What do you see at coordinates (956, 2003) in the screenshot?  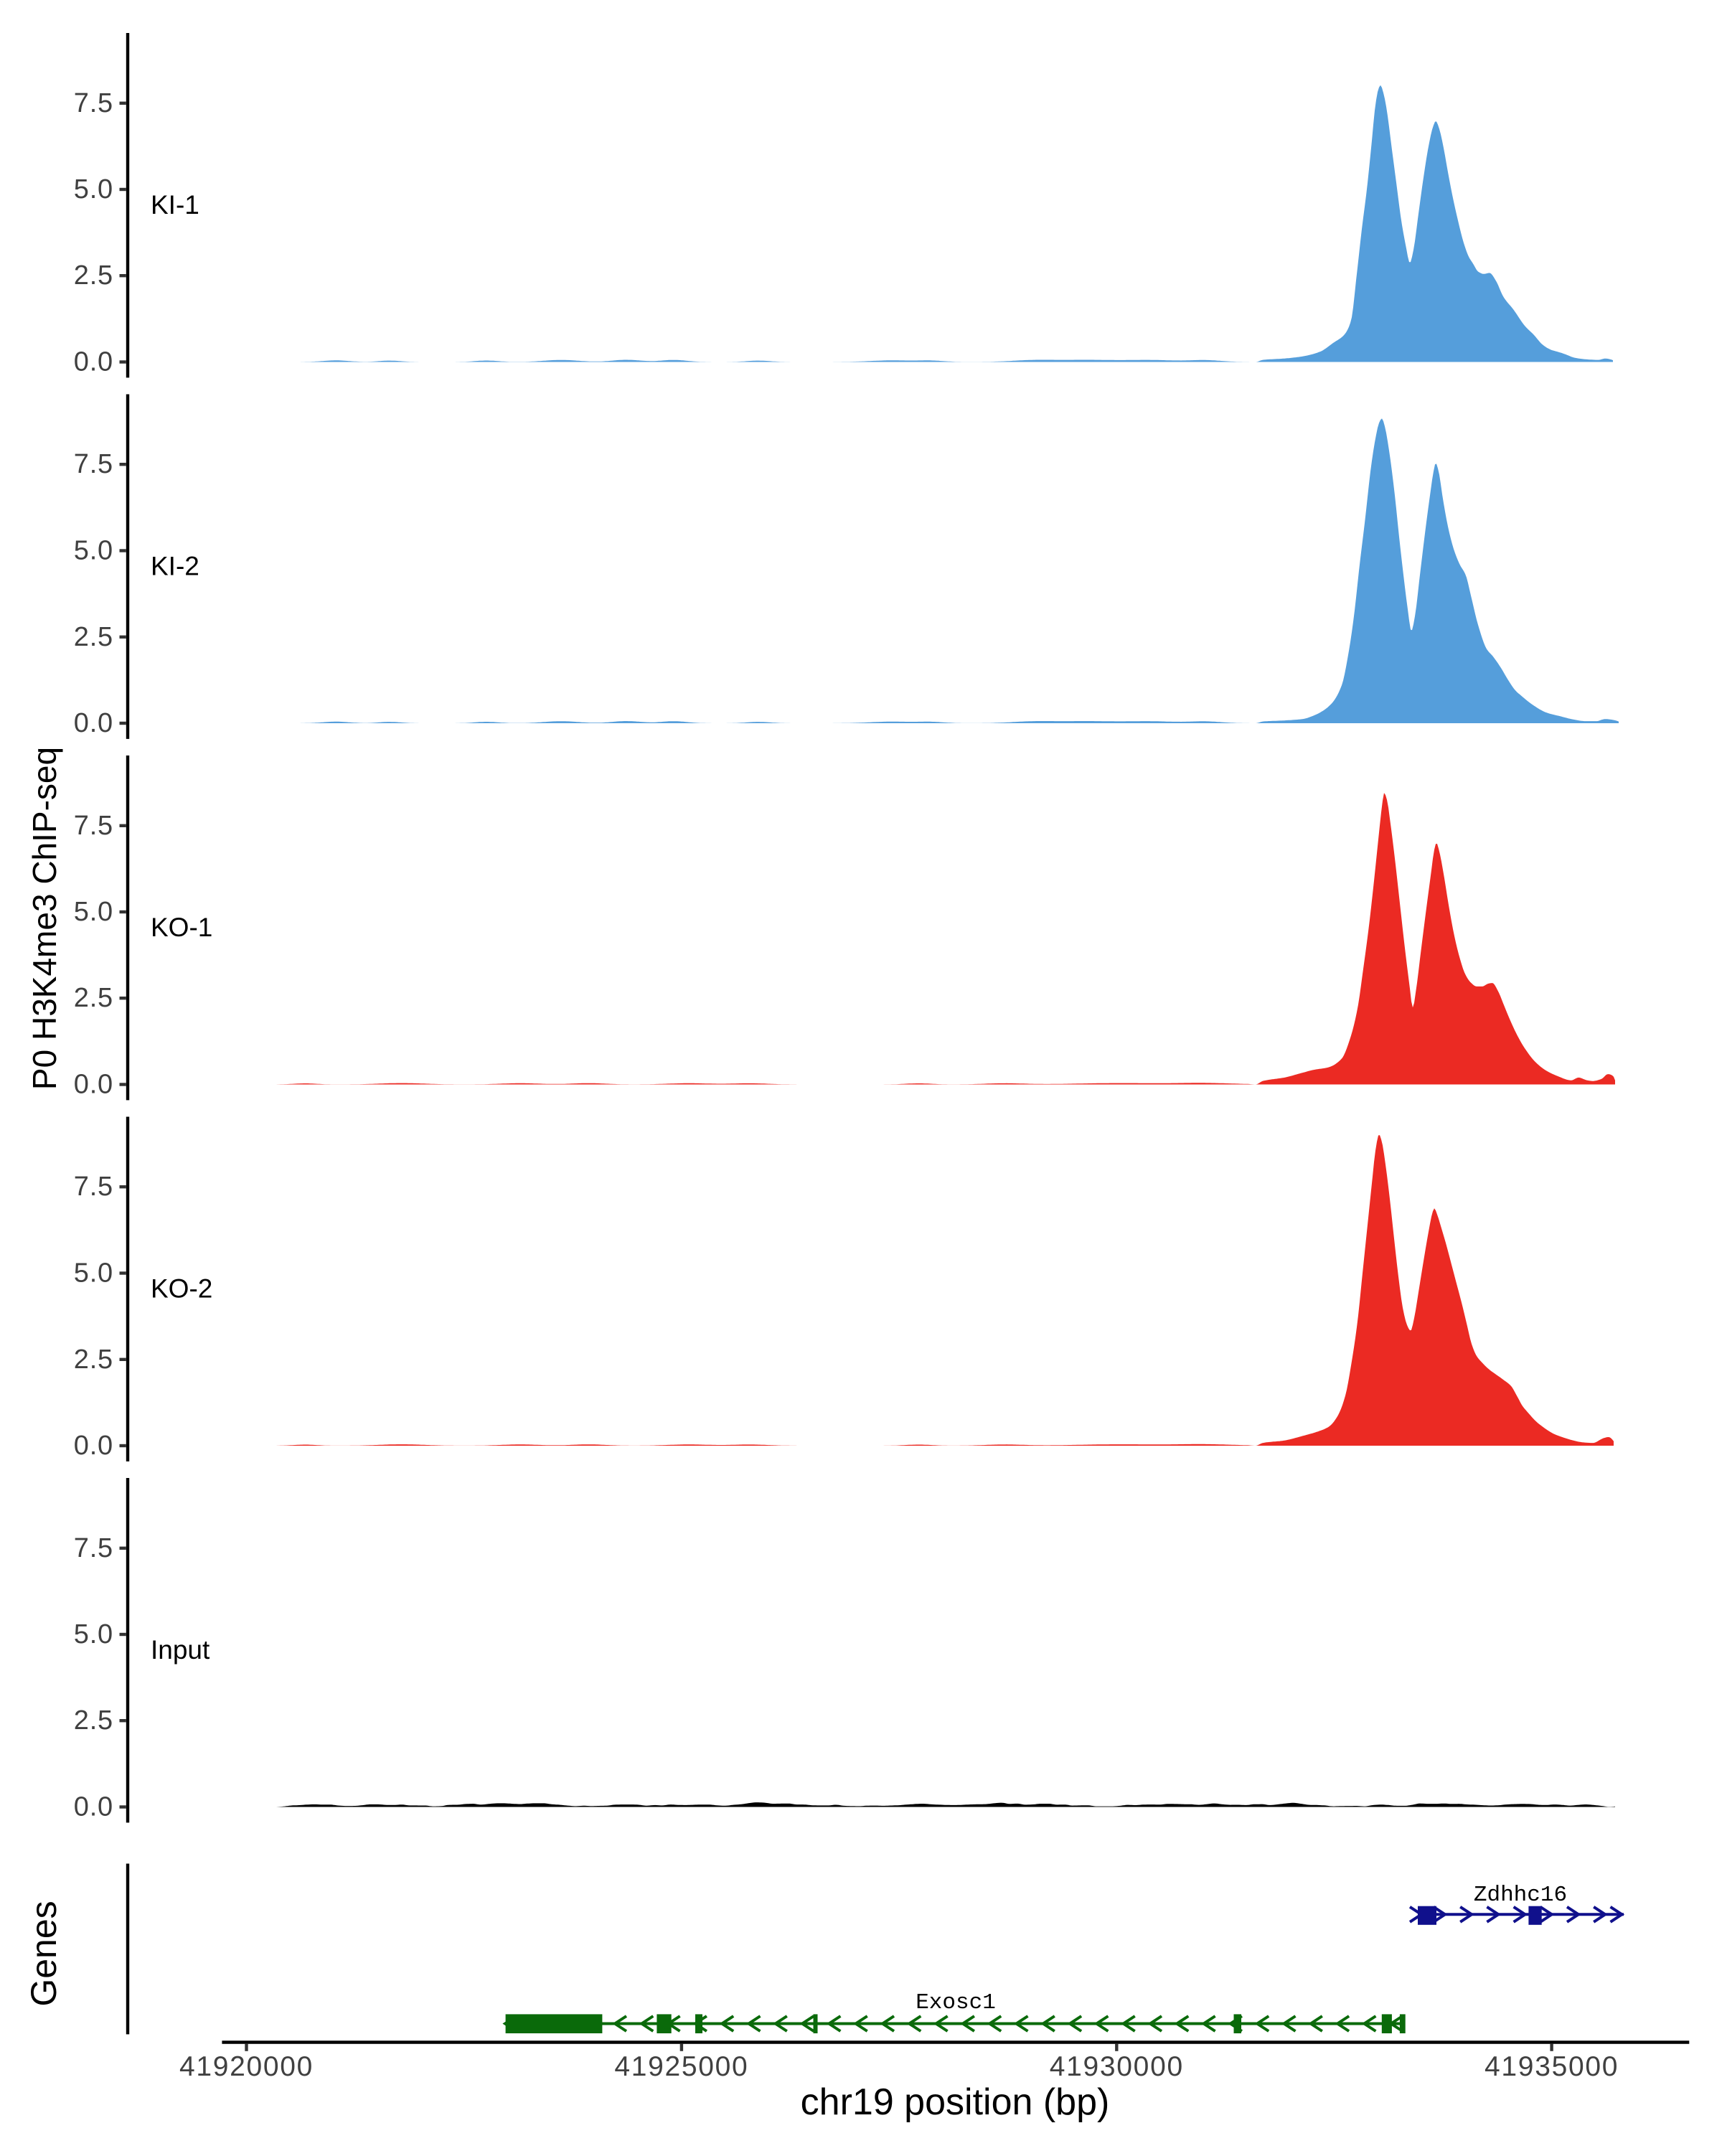 I see `svg-text: Exosc1` at bounding box center [956, 2003].